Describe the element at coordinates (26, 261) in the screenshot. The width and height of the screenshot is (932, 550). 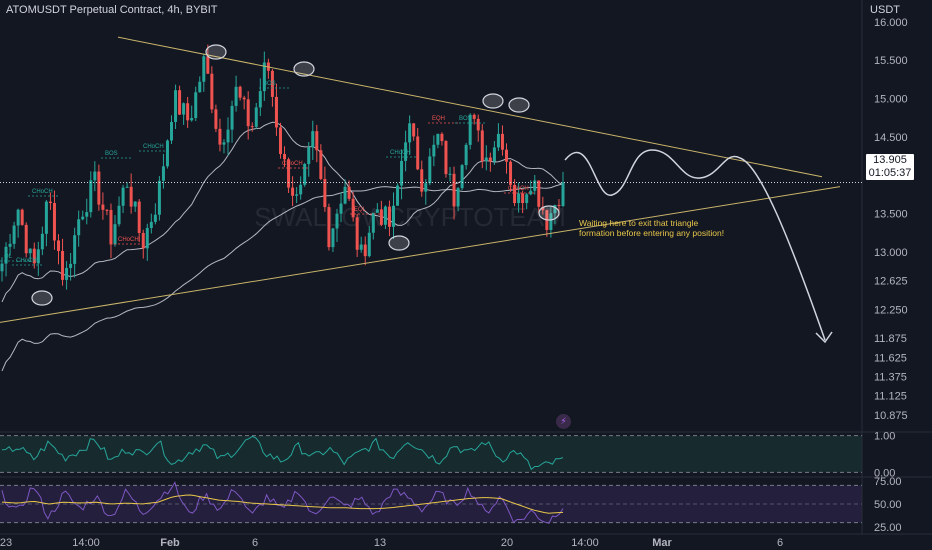
I see `structure-label: CHoCH` at that location.